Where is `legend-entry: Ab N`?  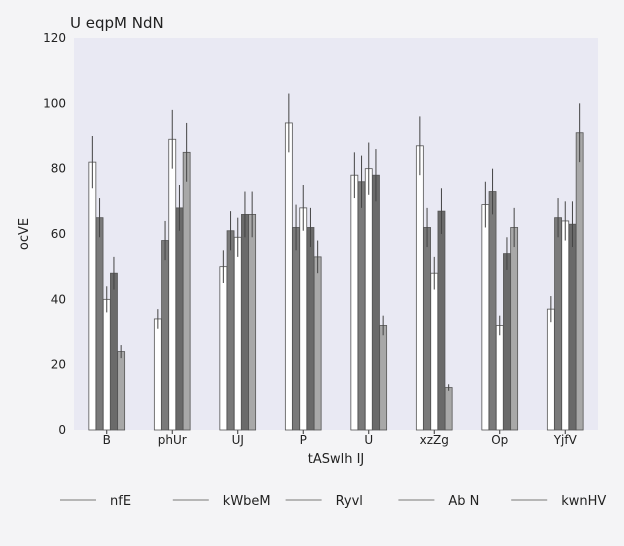
legend-entry: Ab N is located at coordinates (463, 501).